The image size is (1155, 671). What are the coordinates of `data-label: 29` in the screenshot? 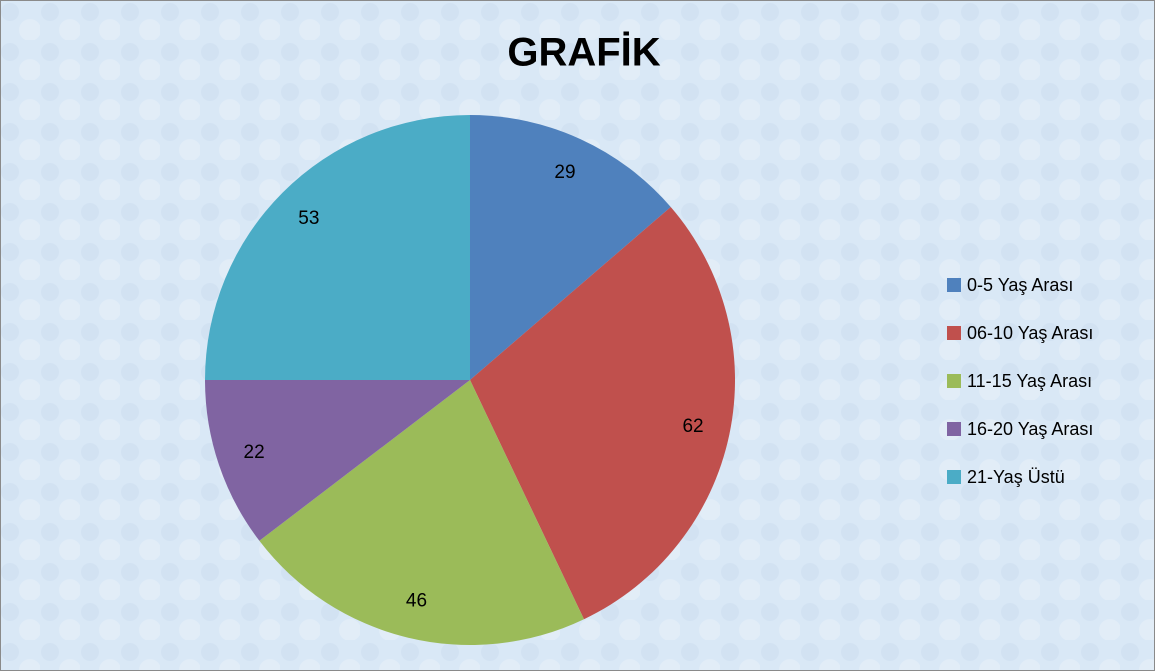 It's located at (564, 172).